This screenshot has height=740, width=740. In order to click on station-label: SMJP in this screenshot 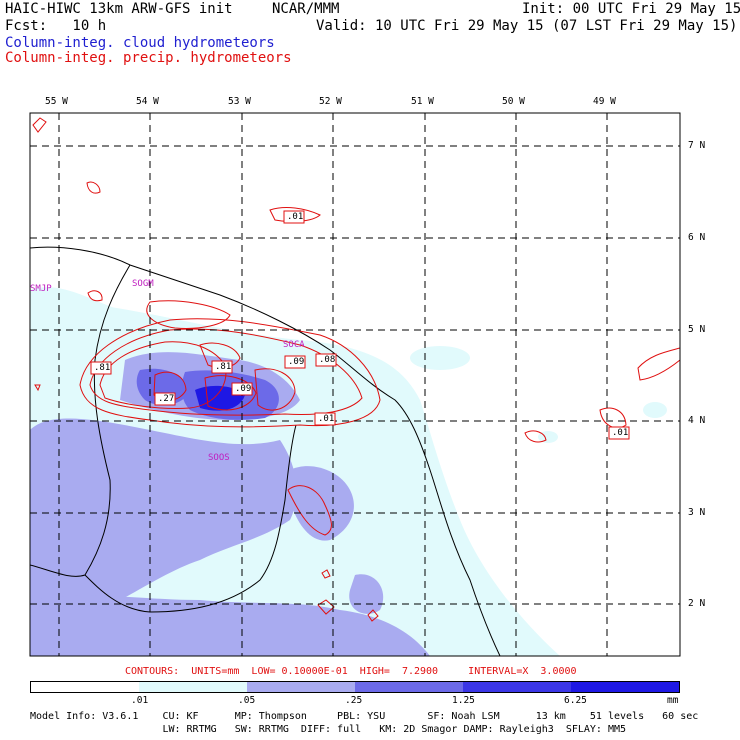, I will do `click(41, 289)`.